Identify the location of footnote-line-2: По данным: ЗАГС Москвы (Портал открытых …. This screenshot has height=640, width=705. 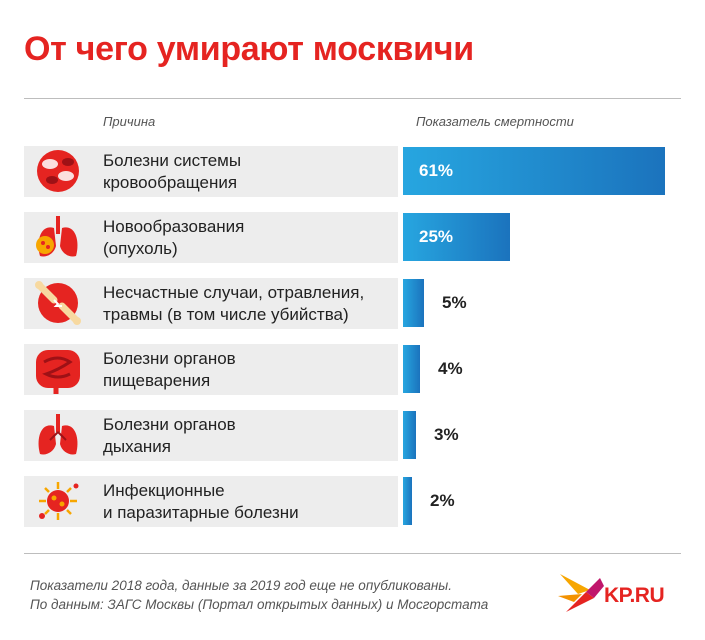
(259, 604).